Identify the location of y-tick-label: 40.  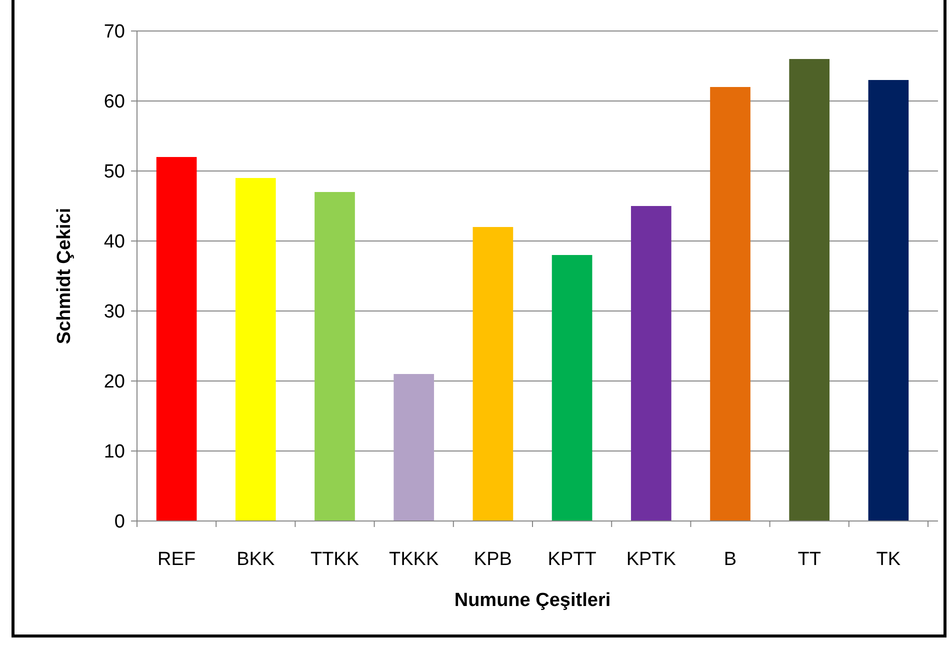
(114, 242).